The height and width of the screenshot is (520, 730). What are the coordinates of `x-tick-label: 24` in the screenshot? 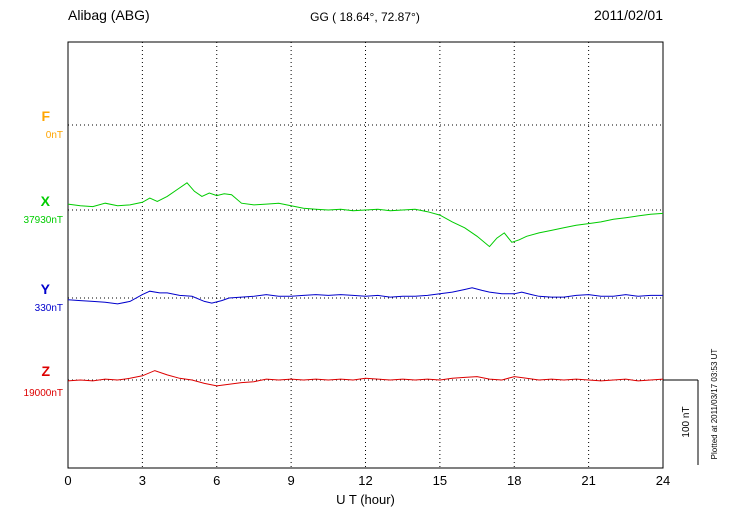 It's located at (663, 480).